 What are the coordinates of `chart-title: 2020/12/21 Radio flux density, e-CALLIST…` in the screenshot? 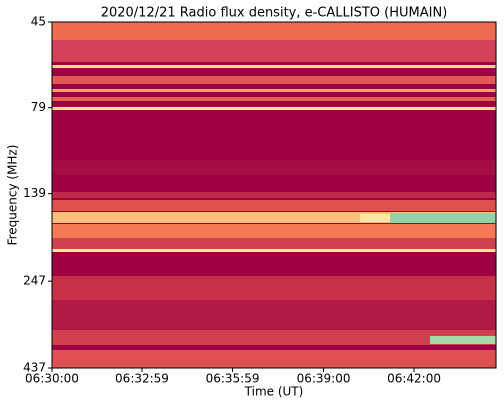 It's located at (274, 13).